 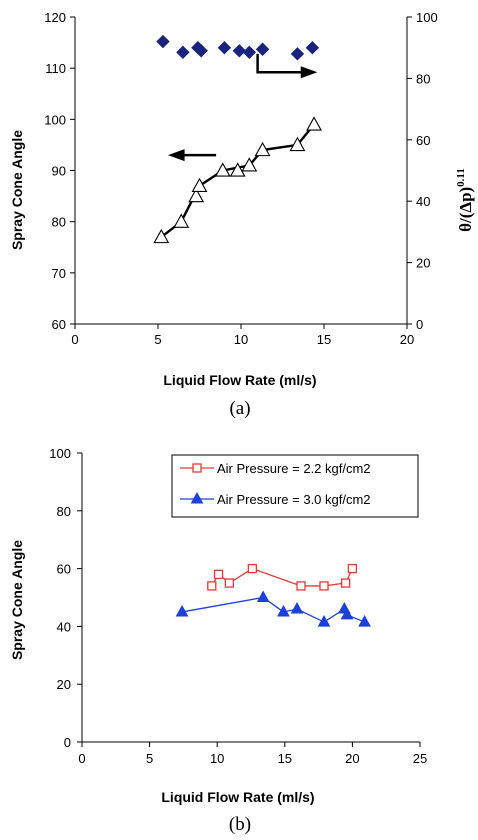 I want to click on panel-a-y-tick-label: 80, so click(x=59, y=222).